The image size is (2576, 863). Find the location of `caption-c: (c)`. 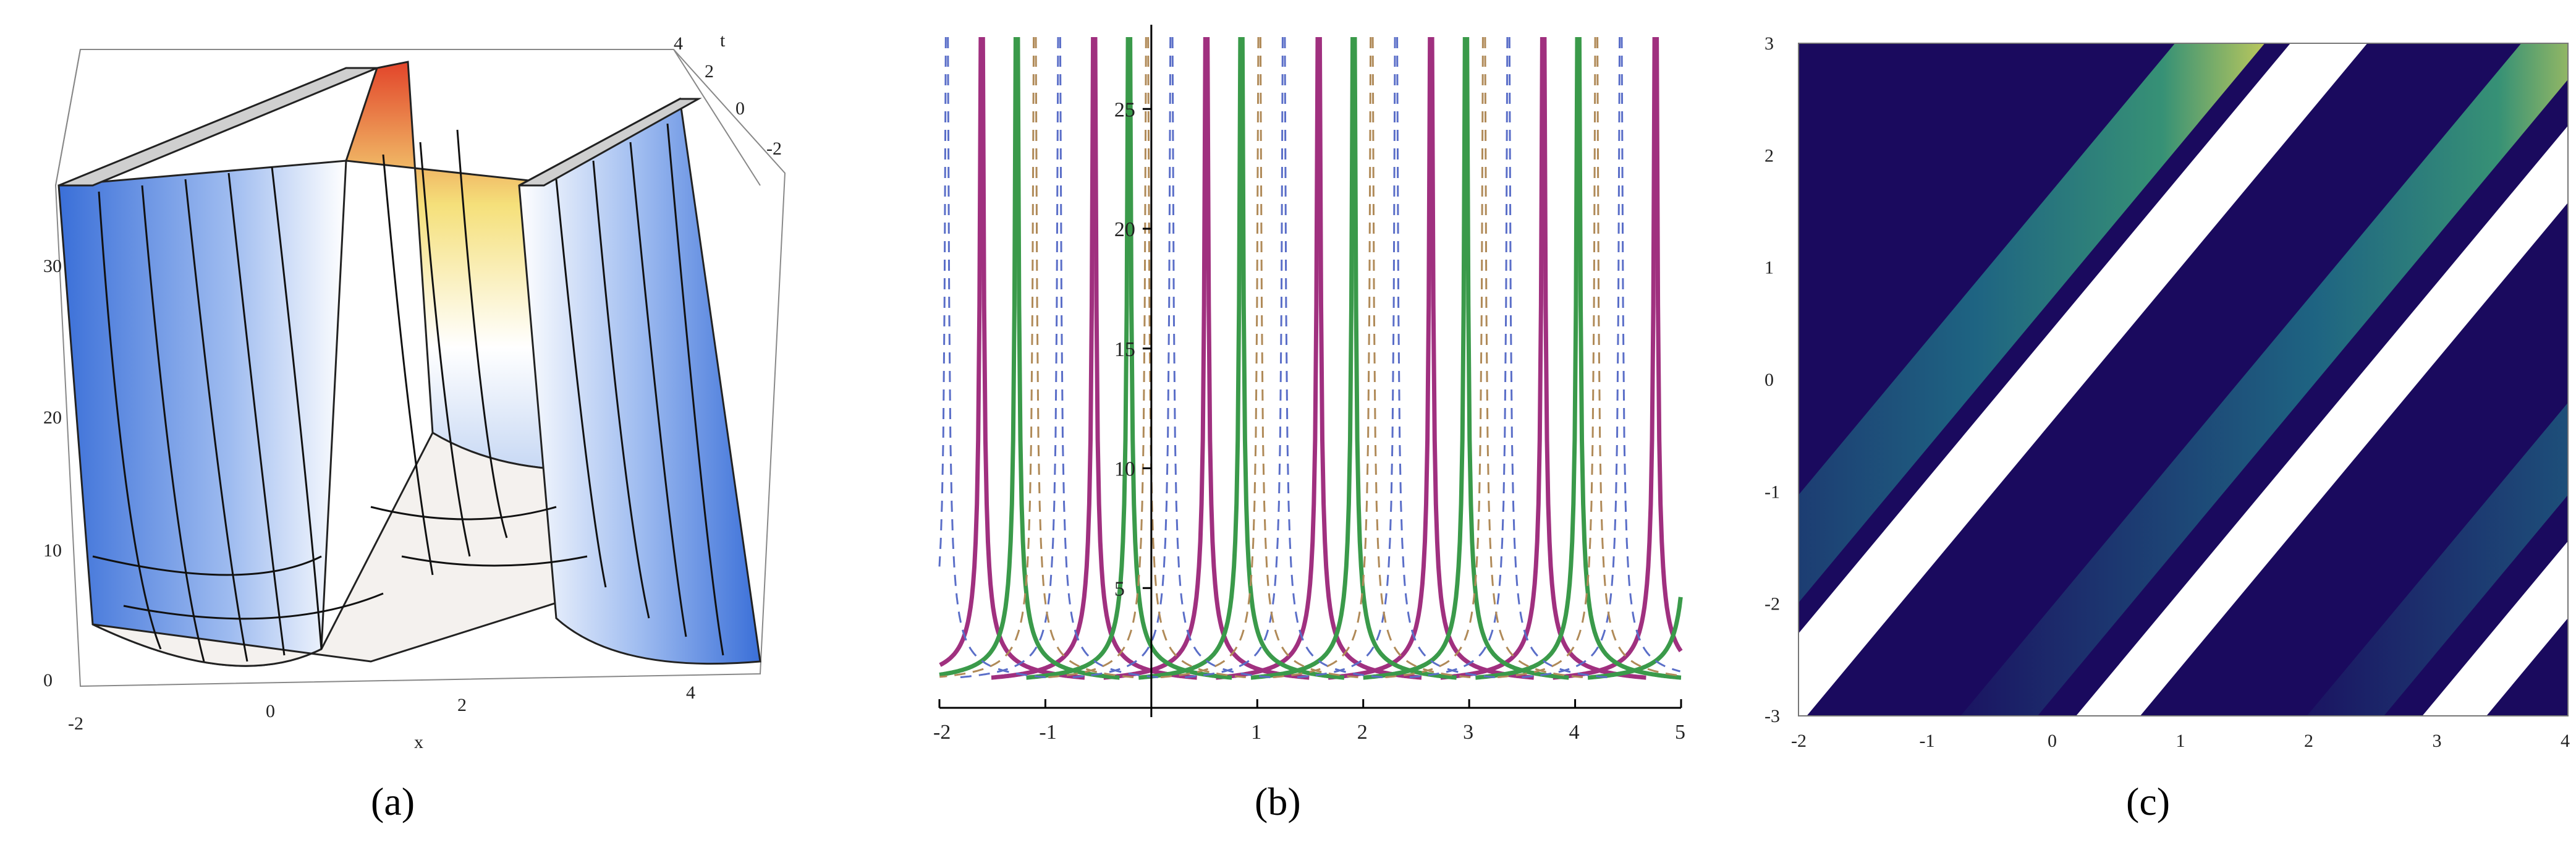

caption-c: (c) is located at coordinates (2148, 802).